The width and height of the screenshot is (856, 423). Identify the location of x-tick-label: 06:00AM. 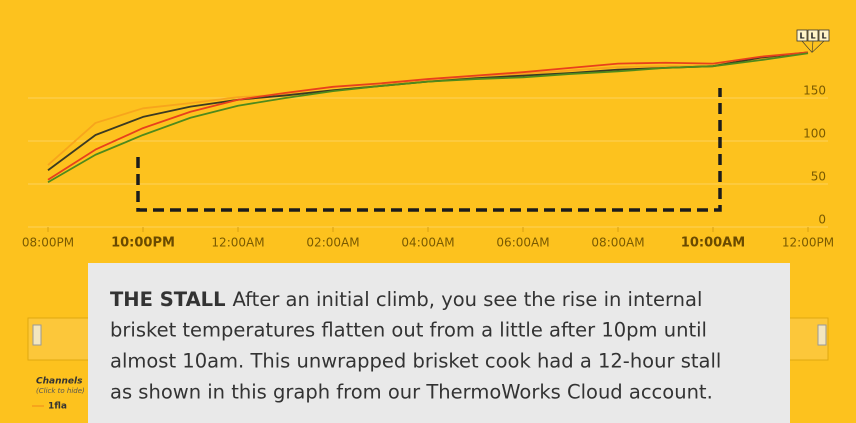
(522, 243).